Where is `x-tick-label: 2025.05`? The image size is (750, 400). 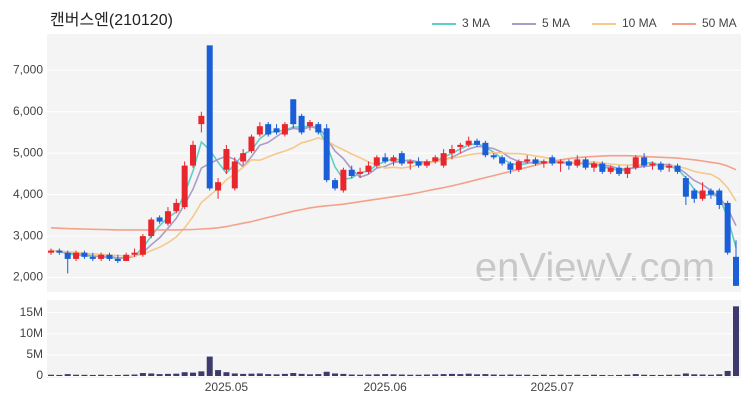 x-tick-label: 2025.05 is located at coordinates (227, 387).